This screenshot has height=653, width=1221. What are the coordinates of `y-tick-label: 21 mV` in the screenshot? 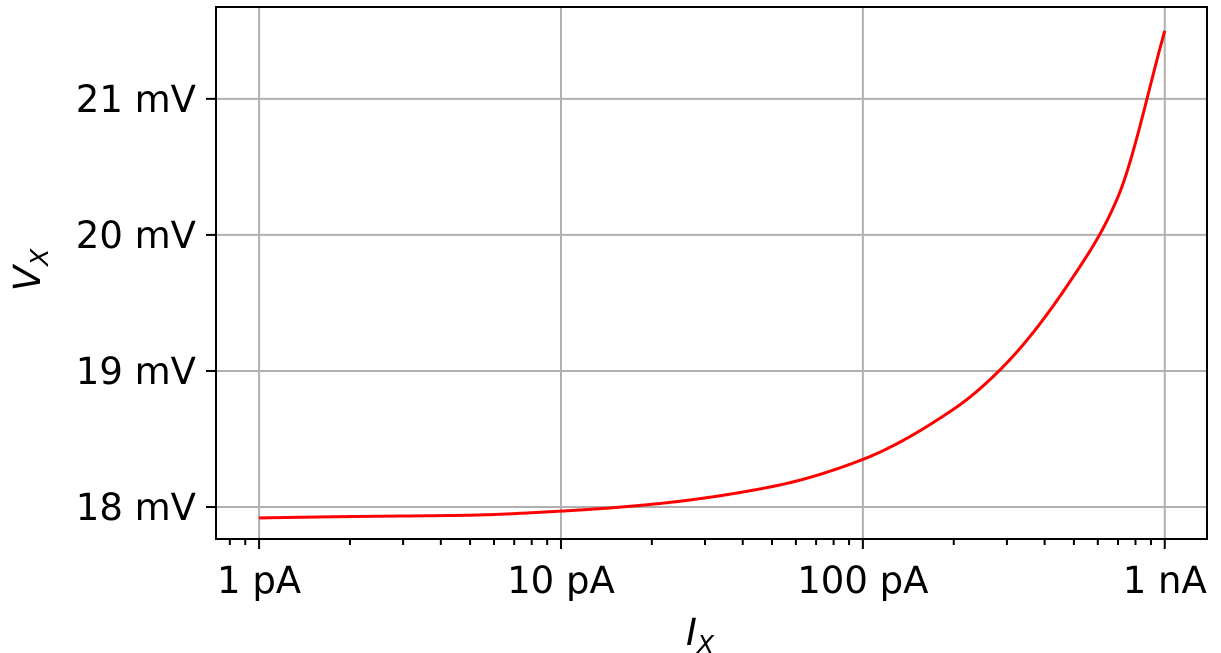 It's located at (136, 99).